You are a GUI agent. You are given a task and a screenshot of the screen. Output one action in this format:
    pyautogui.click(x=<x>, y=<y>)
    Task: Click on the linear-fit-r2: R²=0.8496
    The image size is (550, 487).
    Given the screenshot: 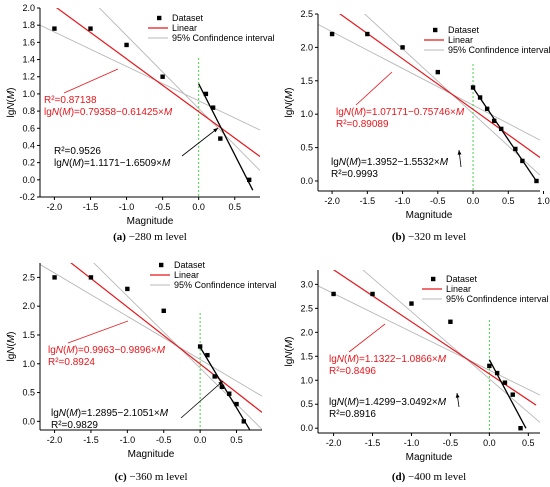 What is the action you would take?
    pyautogui.click(x=352, y=371)
    